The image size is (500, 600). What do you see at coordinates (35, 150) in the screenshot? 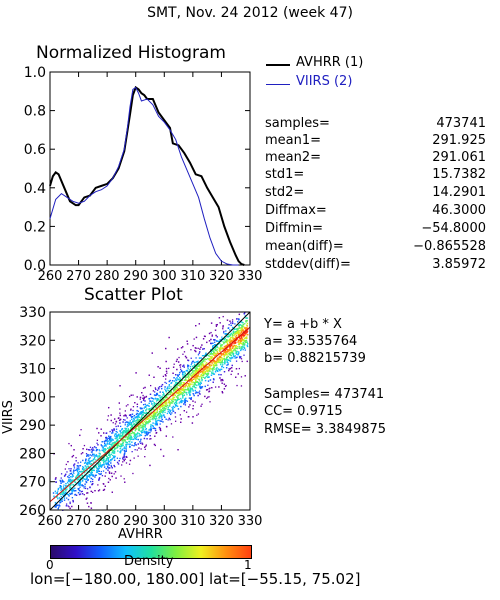
I see `histogram-y-tick-label: 0.6` at bounding box center [35, 150].